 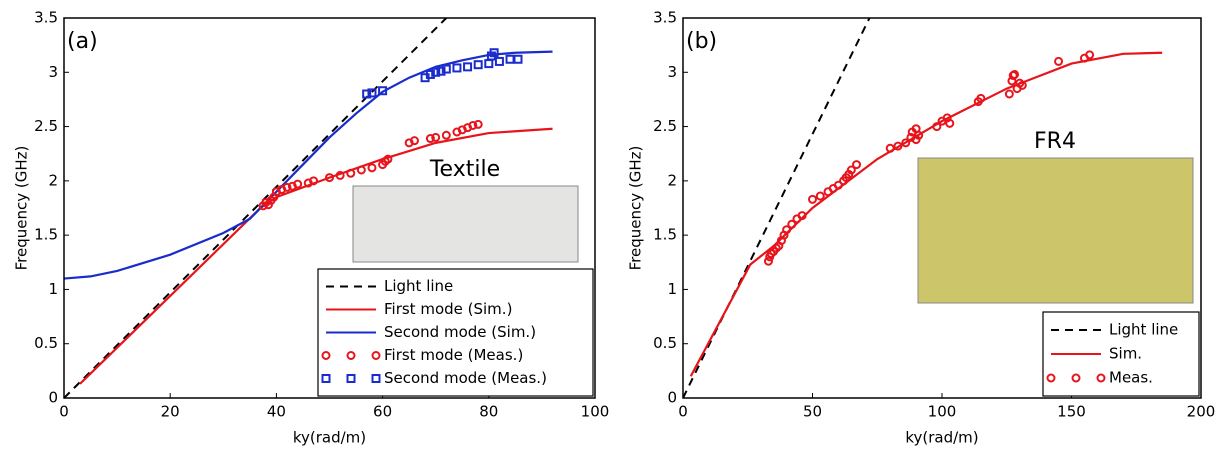 I want to click on legend-label: Second mode (Sim.), so click(x=460, y=332).